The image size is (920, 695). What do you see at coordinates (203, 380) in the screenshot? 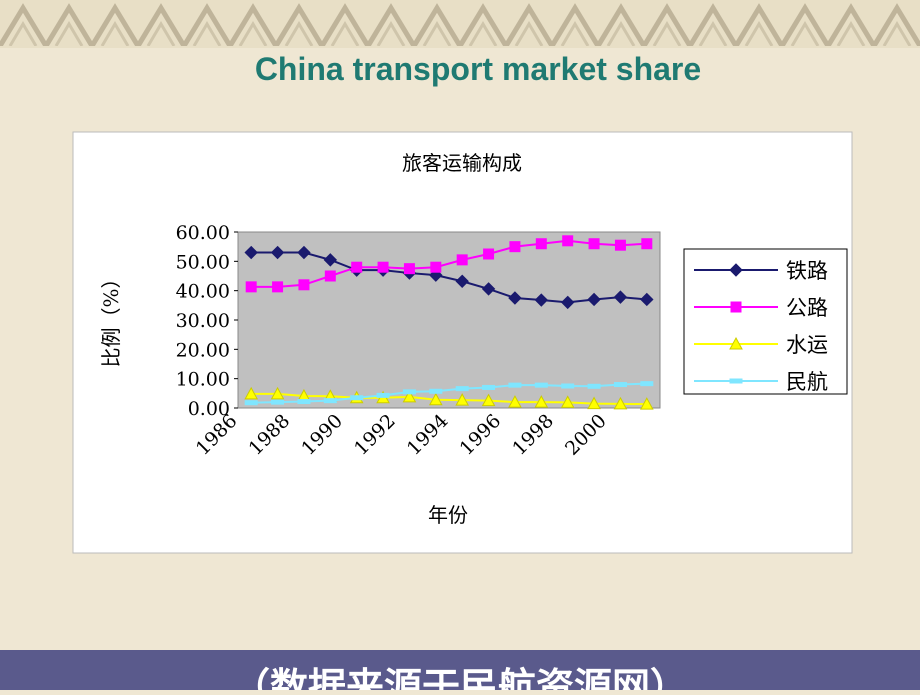
I see `y-tick-label: 10.00` at bounding box center [203, 380].